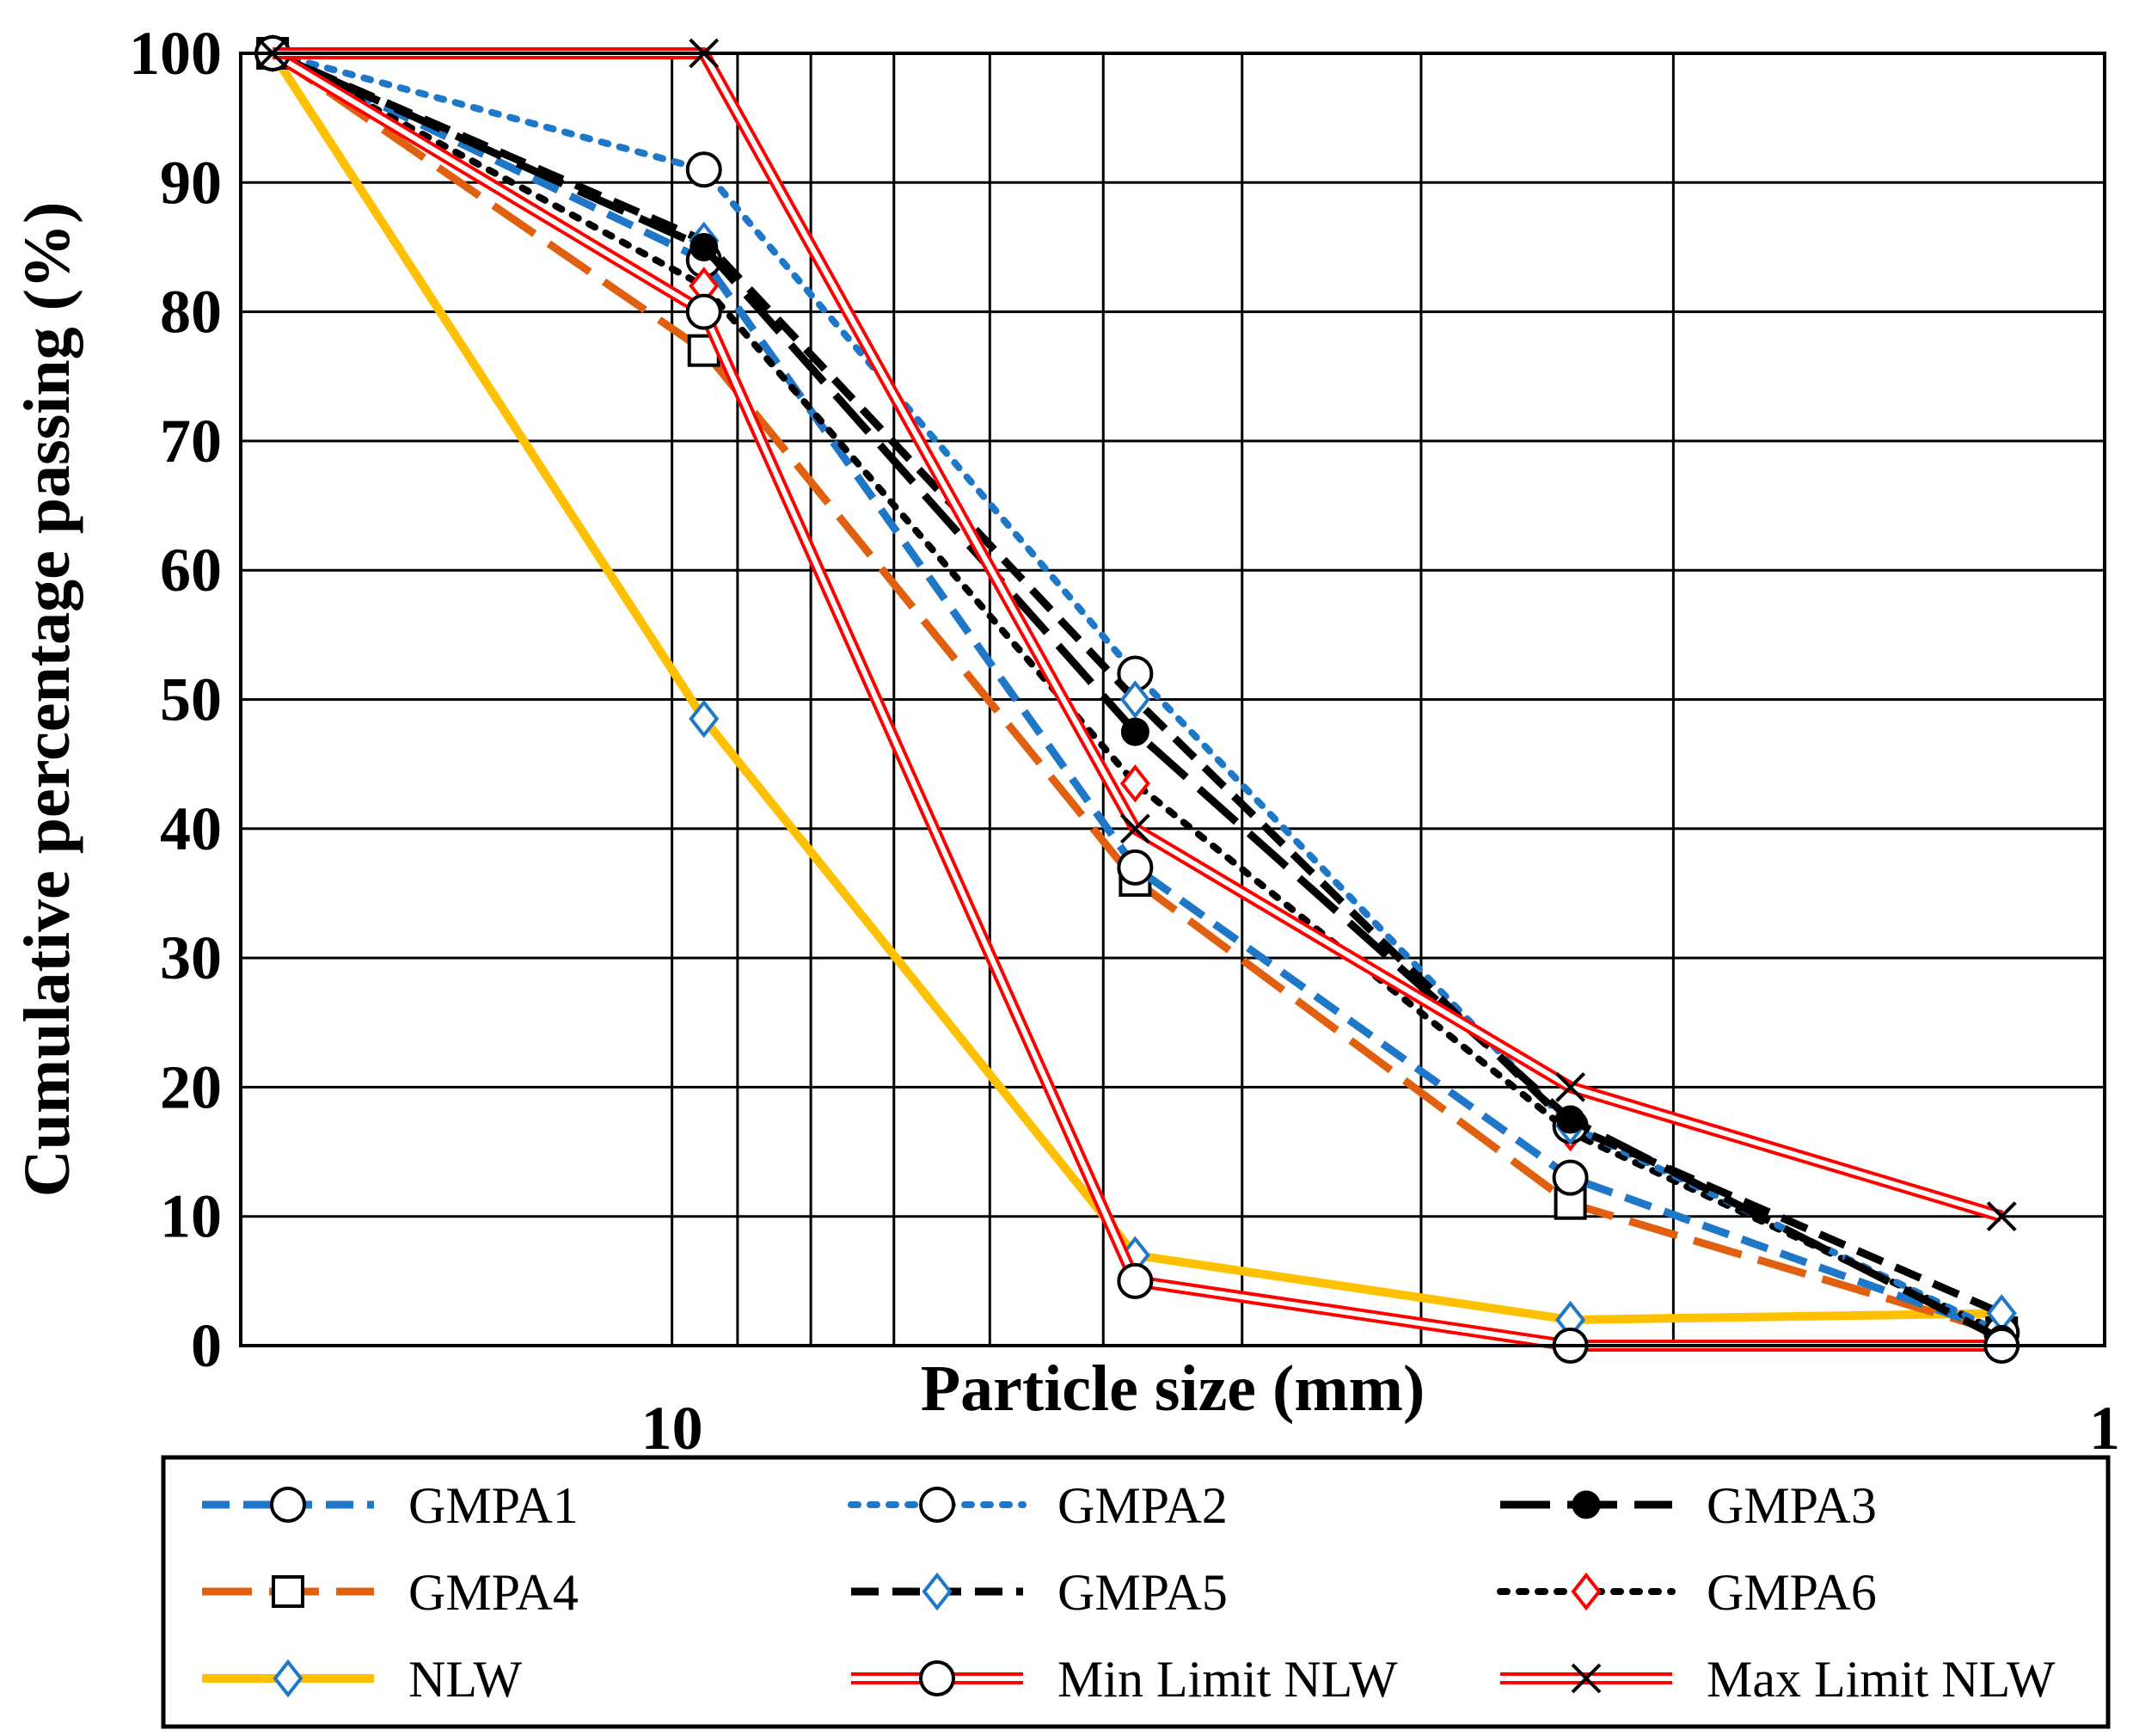  Describe the element at coordinates (1038, 1506) in the screenshot. I see `legend-item-gmpa2: GMPA2` at that location.